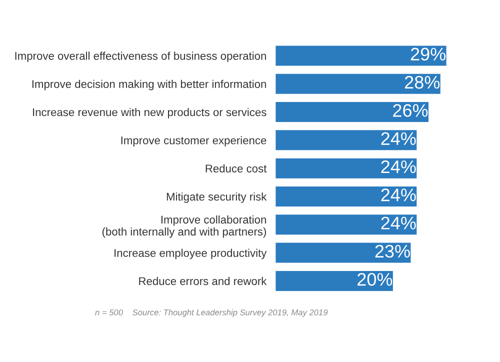  I want to click on y-tick-label: Reduce cost, so click(236, 168).